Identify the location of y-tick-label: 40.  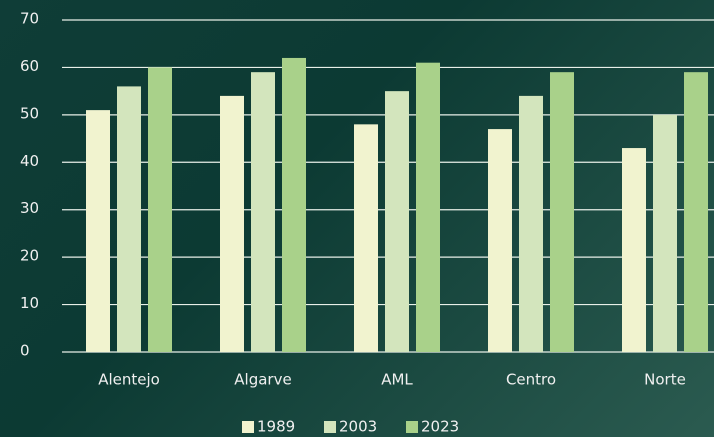
(29, 161).